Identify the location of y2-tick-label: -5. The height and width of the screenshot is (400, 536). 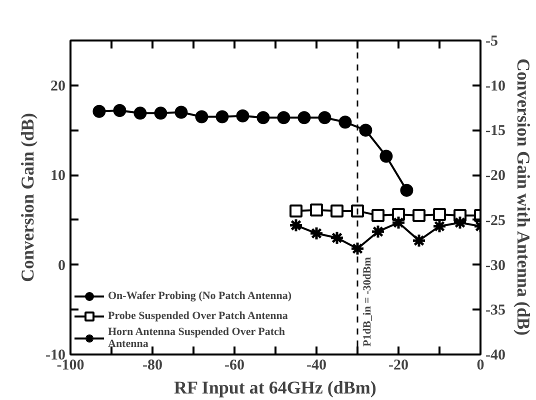
(492, 42).